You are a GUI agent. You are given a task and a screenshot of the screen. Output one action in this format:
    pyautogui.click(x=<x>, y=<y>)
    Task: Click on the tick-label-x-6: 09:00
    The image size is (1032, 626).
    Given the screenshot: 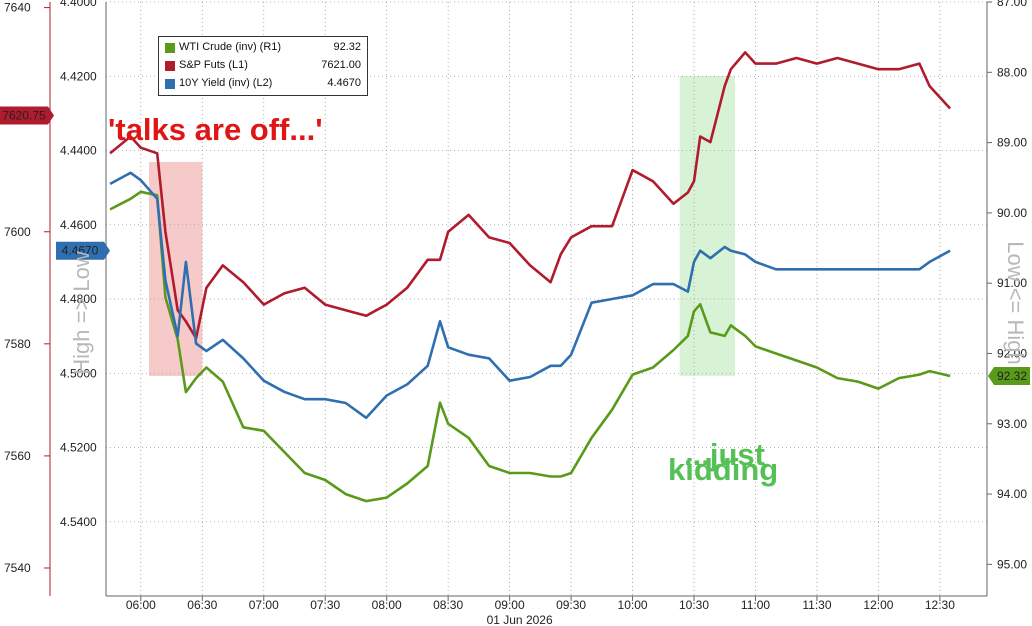 What is the action you would take?
    pyautogui.click(x=510, y=605)
    